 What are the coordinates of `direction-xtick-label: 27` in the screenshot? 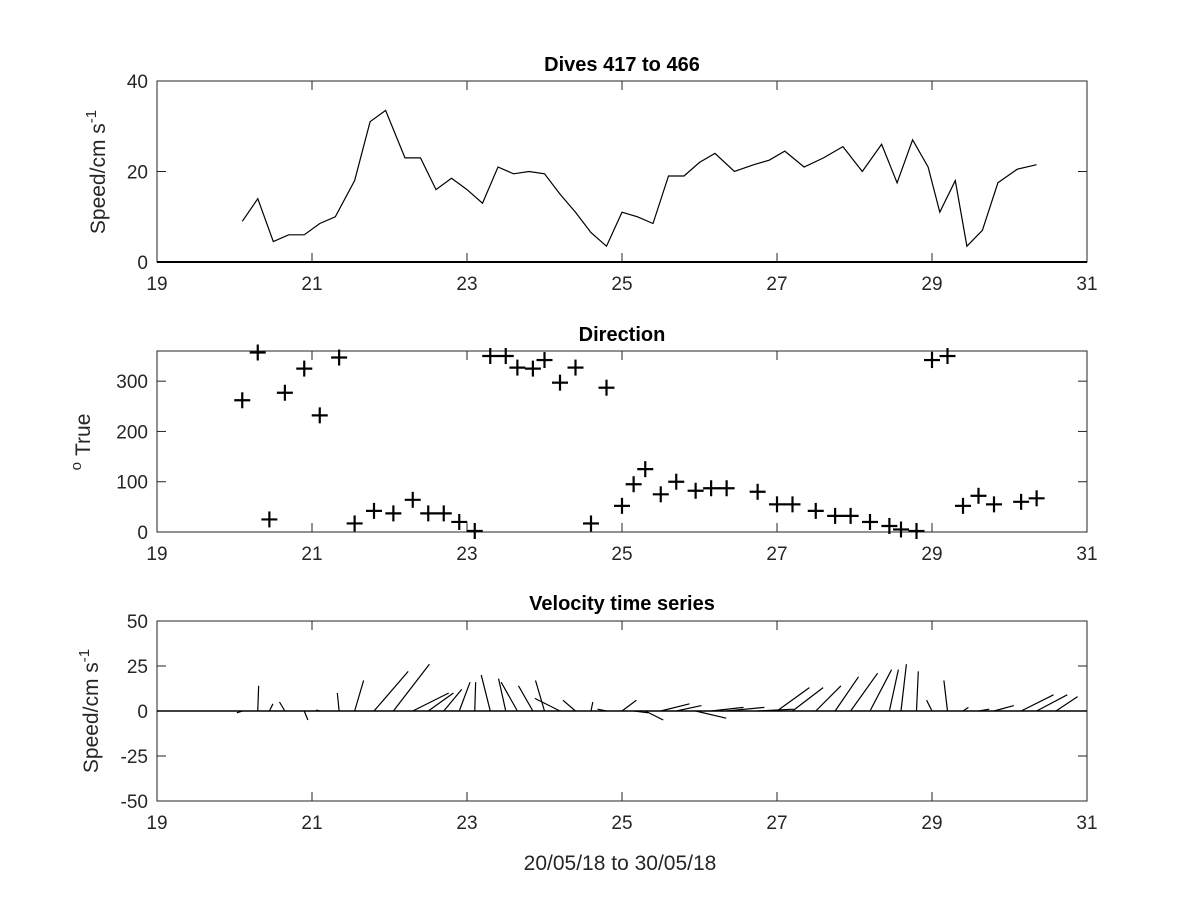 It's located at (776, 554).